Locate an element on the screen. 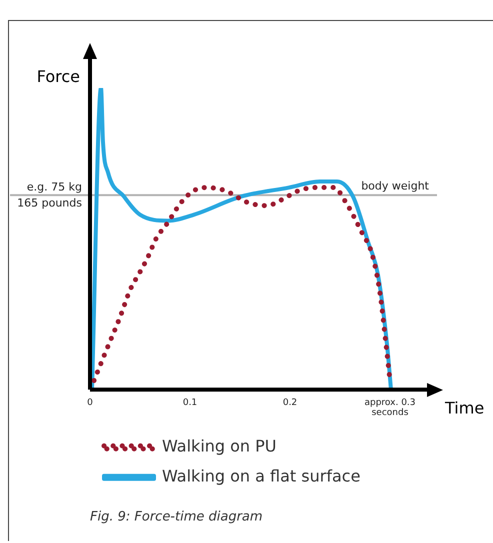 The width and height of the screenshot is (493, 543). annotation: e.g. 75 kg is located at coordinates (54, 187).